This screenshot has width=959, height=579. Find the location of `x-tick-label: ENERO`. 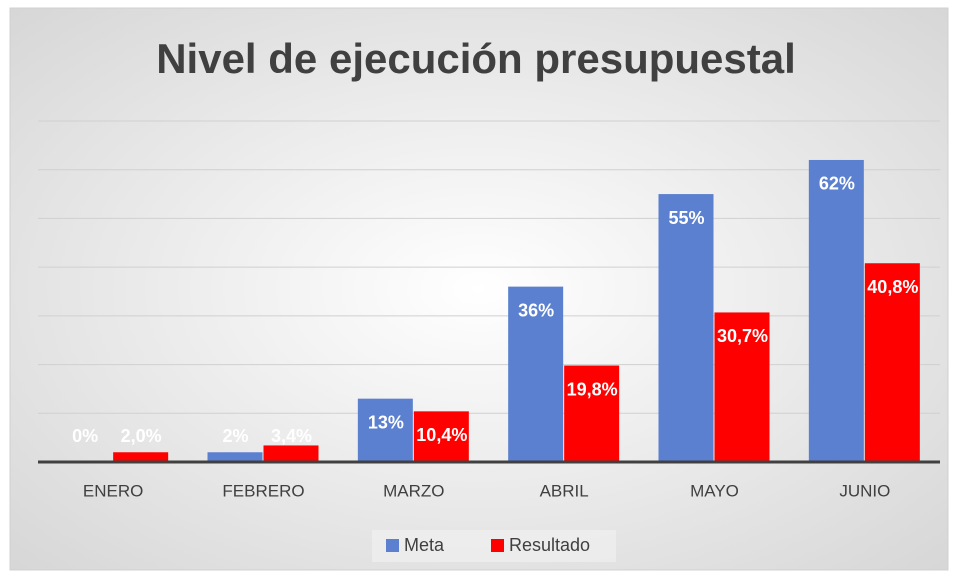

x-tick-label: ENERO is located at coordinates (113, 490).